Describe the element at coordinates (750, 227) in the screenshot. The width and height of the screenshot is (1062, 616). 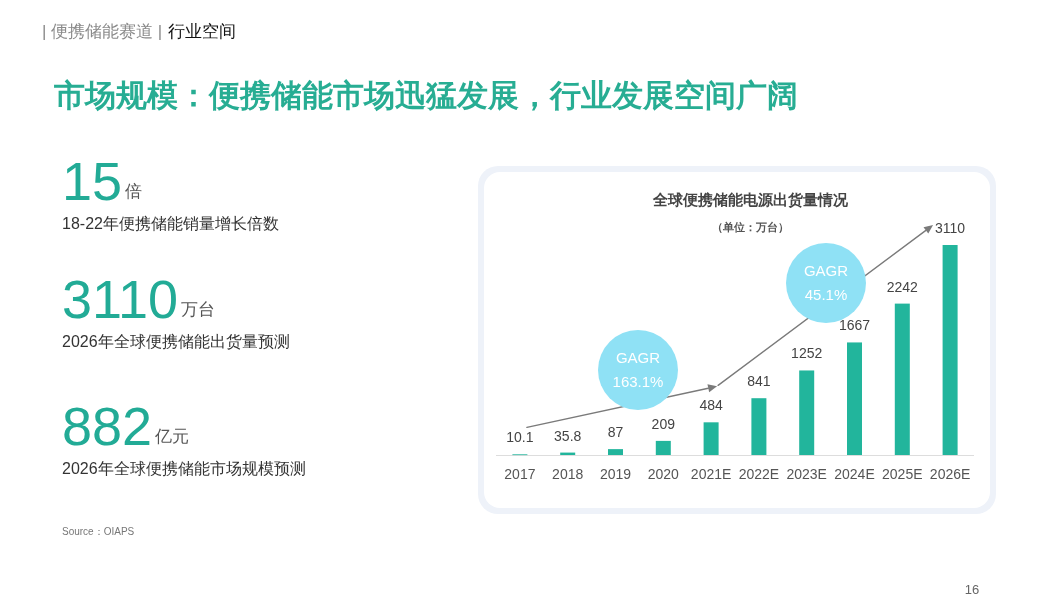
I see `subtitle: （单位：万台）` at that location.